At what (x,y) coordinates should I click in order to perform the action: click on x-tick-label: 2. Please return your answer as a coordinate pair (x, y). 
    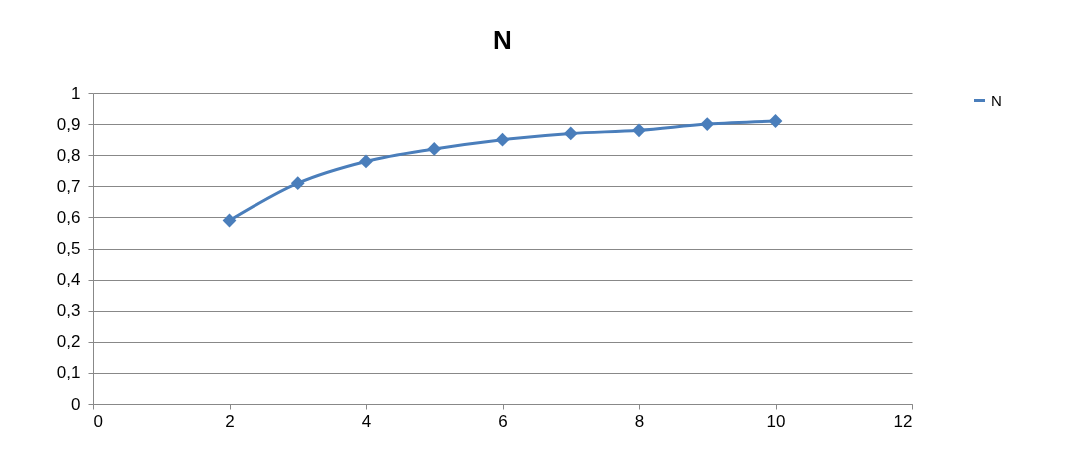
    Looking at the image, I should click on (230, 421).